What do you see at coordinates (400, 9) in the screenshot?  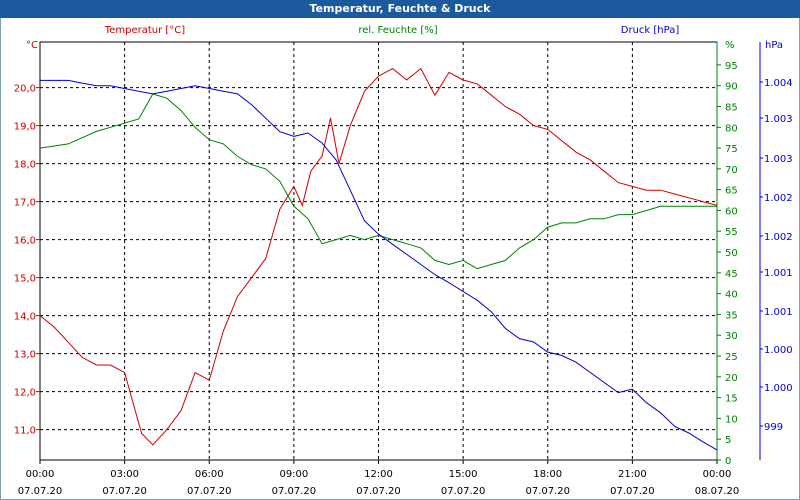 I see `window-title: Temperatur, Feuchte & Druck` at bounding box center [400, 9].